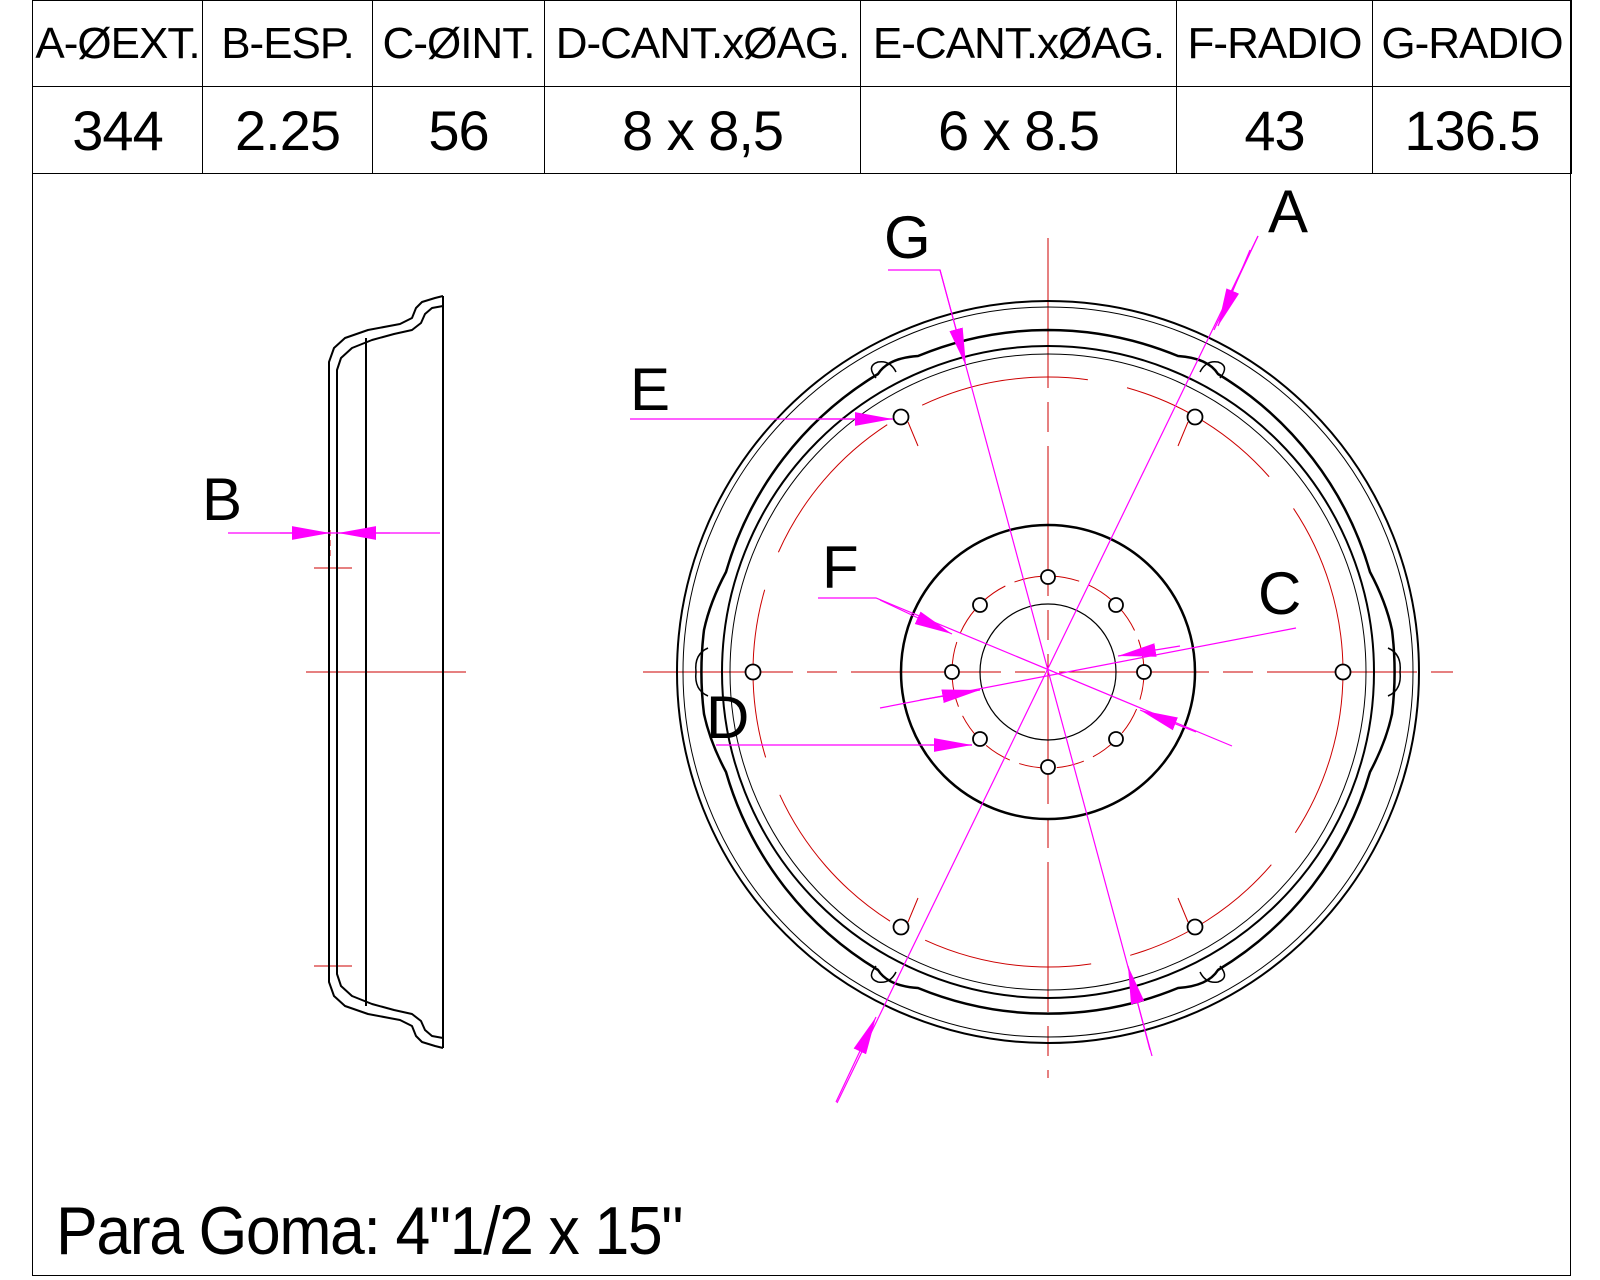 The image size is (1600, 1280). Describe the element at coordinates (287, 130) in the screenshot. I see `value-b: 2.25` at that location.